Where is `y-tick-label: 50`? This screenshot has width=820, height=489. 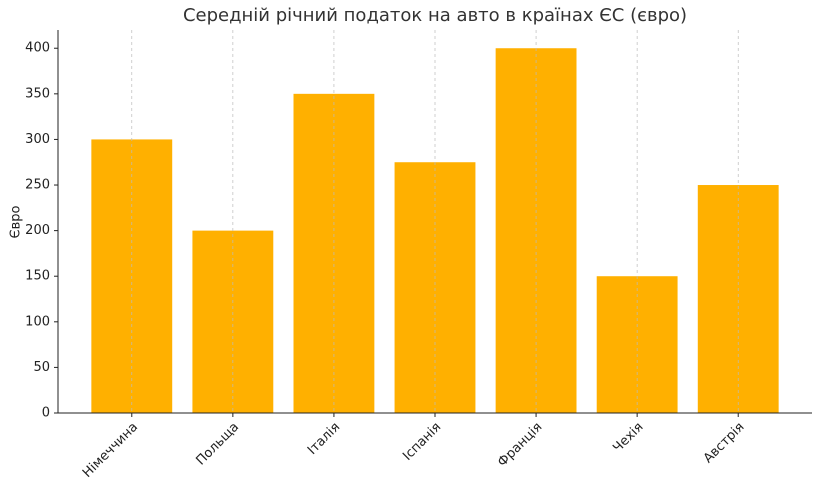
y-tick-label: 50 is located at coordinates (41, 367).